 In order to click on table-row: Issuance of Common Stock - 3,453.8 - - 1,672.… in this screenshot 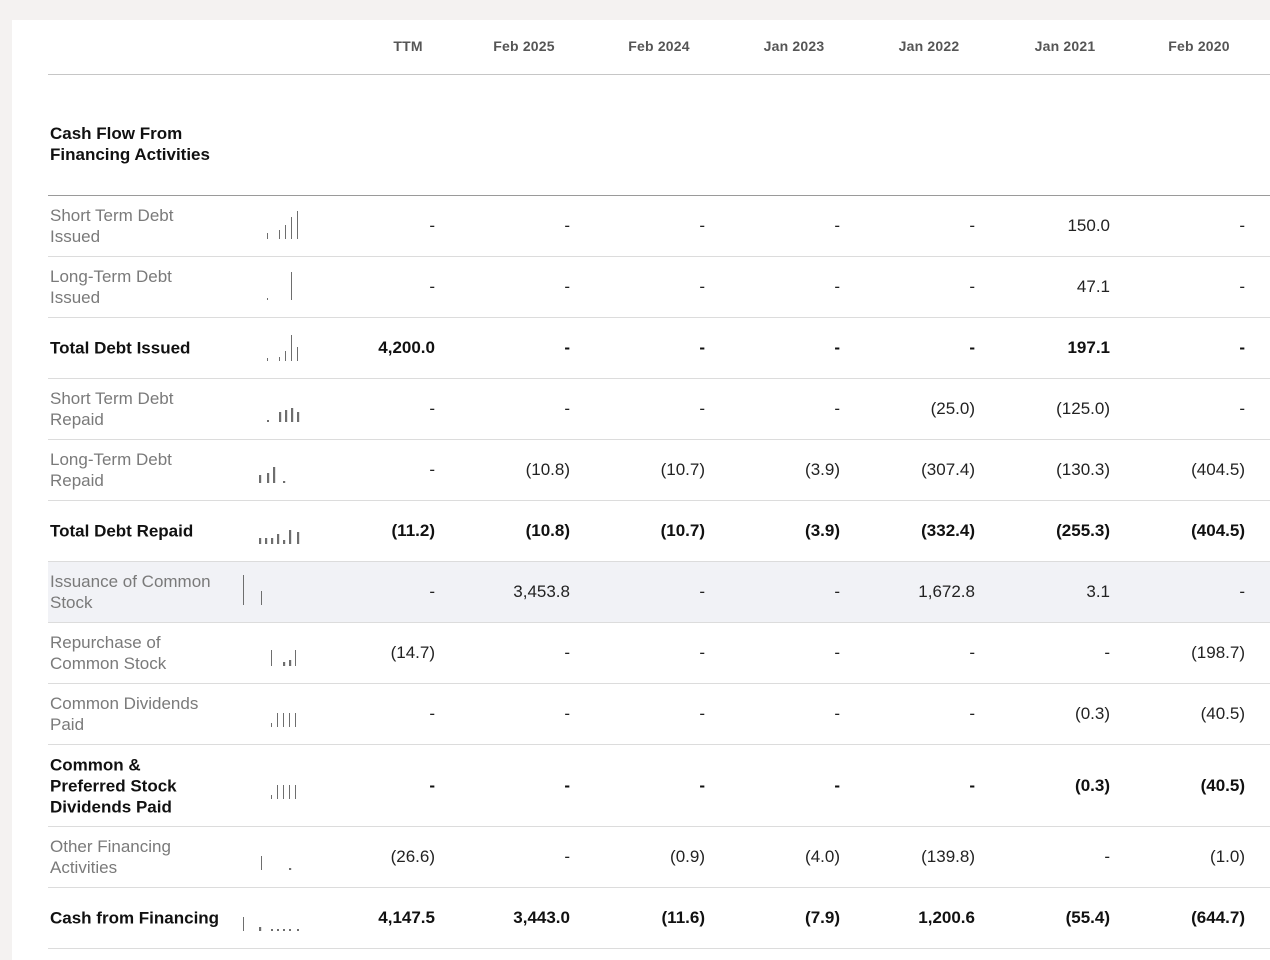, I will do `click(659, 592)`.